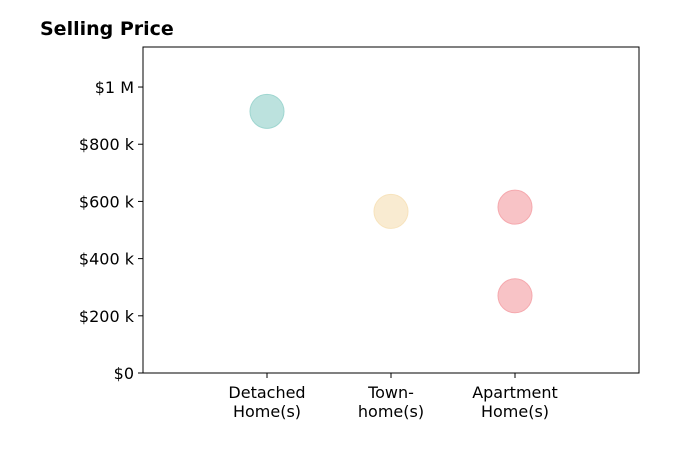 This screenshot has width=679, height=462. I want to click on x-tick-label-line: home(s), so click(391, 411).